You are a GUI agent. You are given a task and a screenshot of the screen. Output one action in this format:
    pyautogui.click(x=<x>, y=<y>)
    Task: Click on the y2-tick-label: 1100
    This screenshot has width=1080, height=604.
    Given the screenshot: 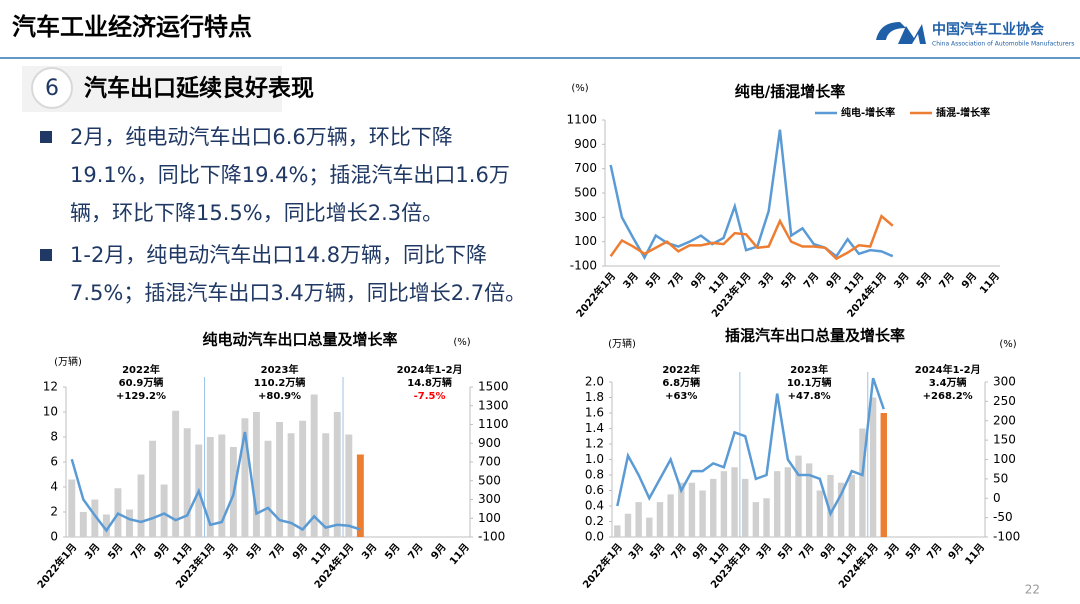 What is the action you would take?
    pyautogui.click(x=493, y=424)
    